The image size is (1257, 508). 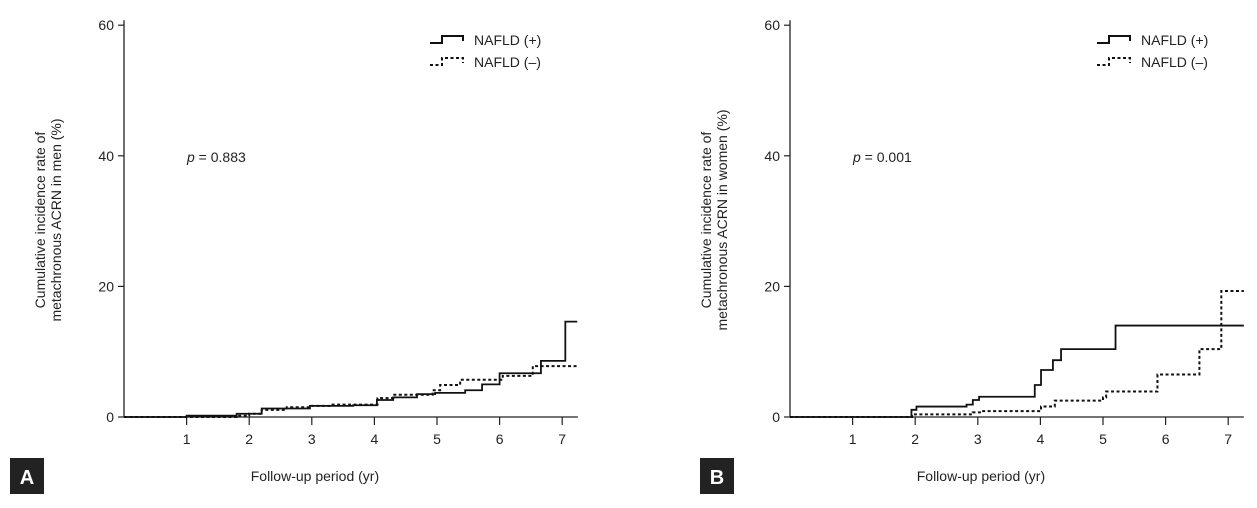 I want to click on panel-label: B, so click(x=717, y=478).